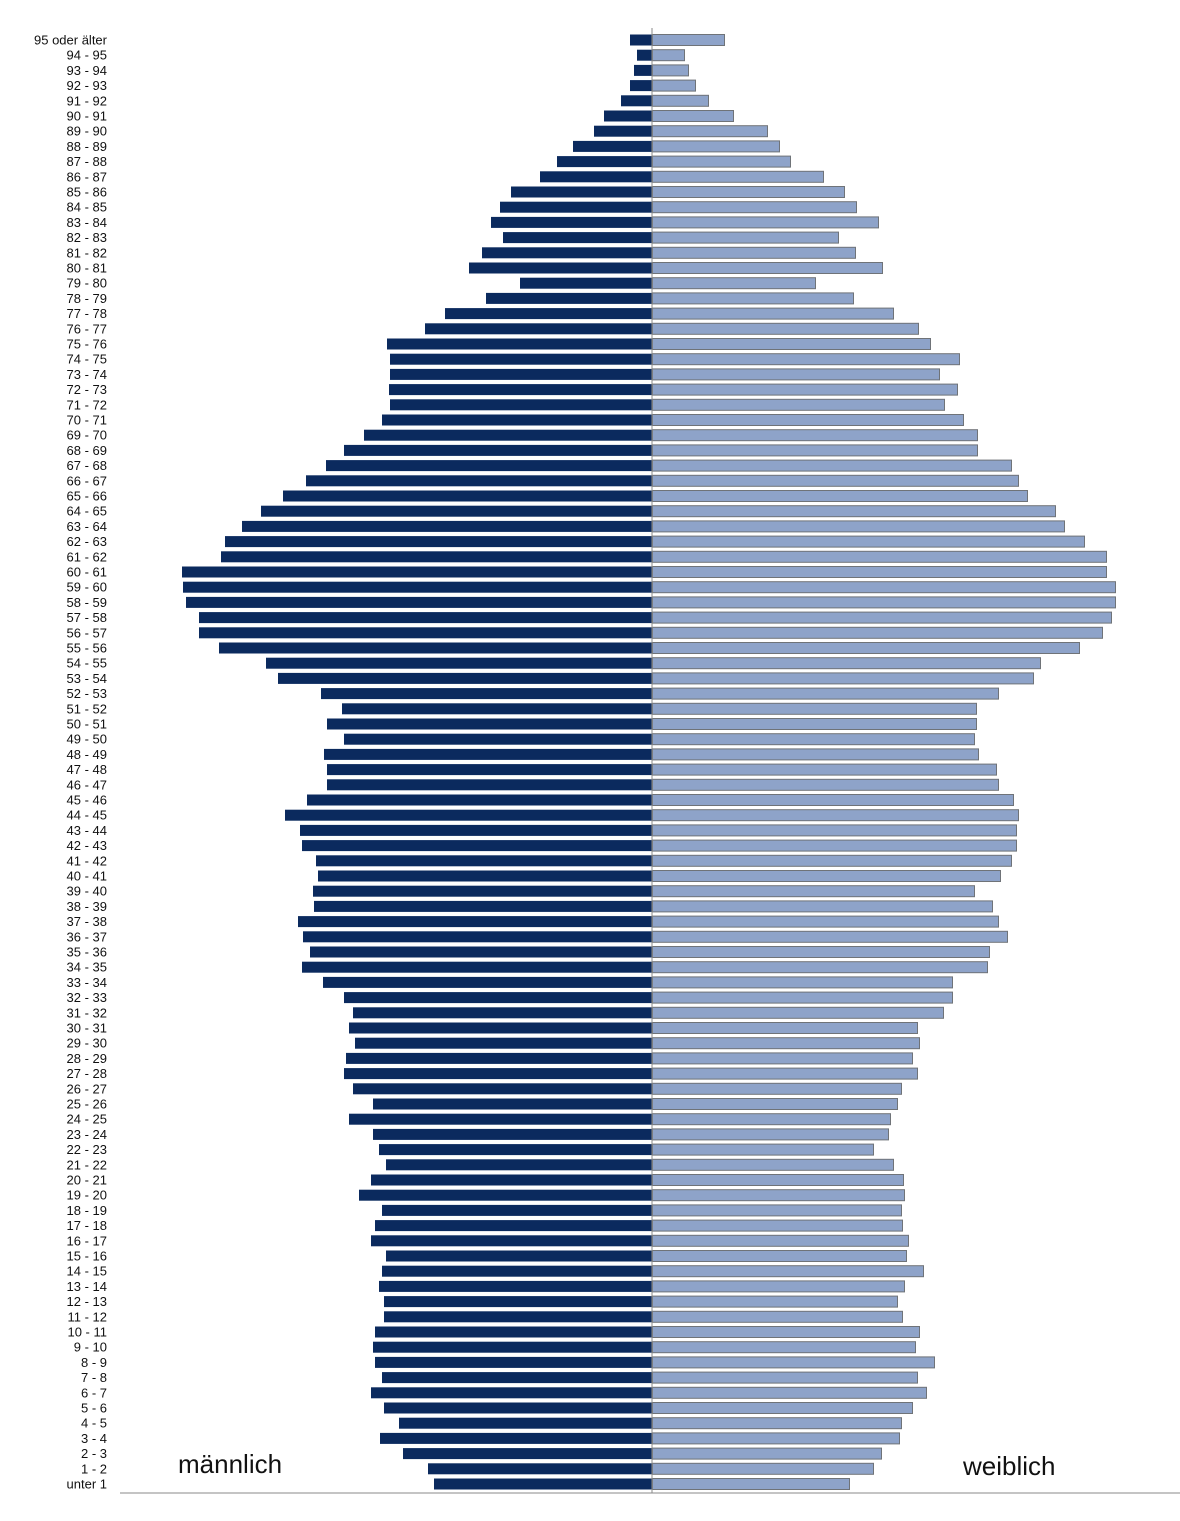 The height and width of the screenshot is (1521, 1180). I want to click on age-group-label: 53 - 54, so click(87, 678).